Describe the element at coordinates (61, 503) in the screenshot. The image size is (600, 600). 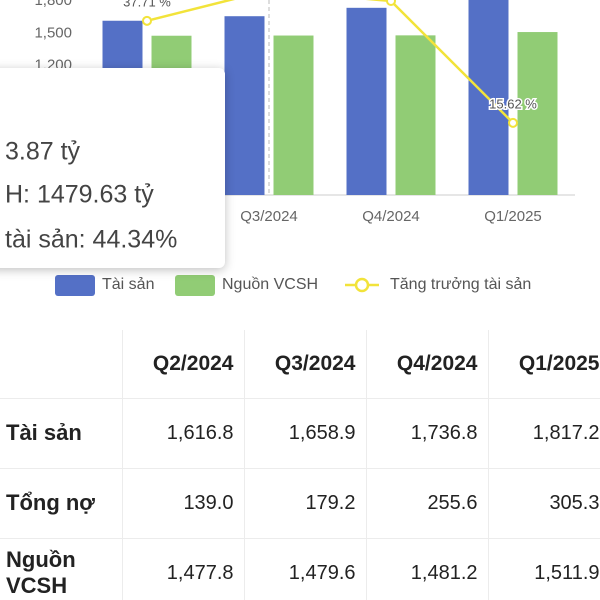
I see `row-label: Tổng nợ` at that location.